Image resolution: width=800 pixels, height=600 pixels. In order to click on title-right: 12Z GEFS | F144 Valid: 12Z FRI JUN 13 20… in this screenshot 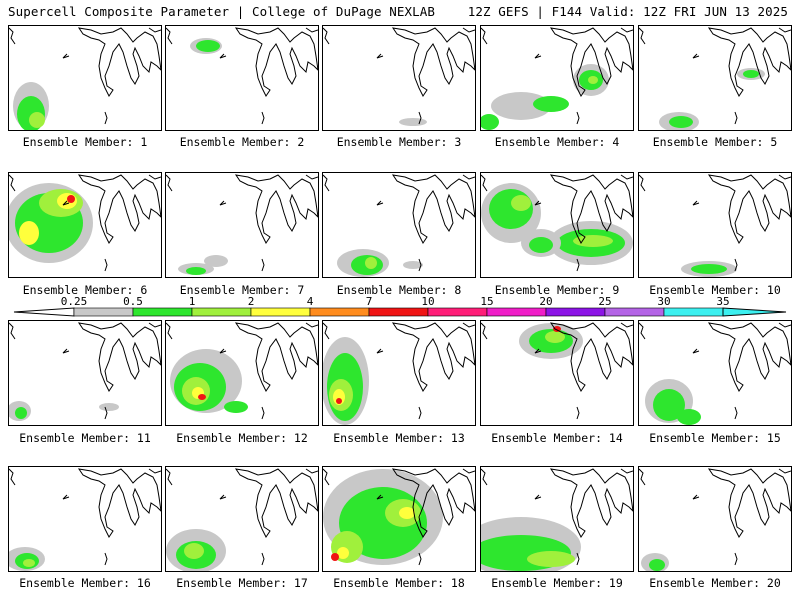, I will do `click(627, 11)`.